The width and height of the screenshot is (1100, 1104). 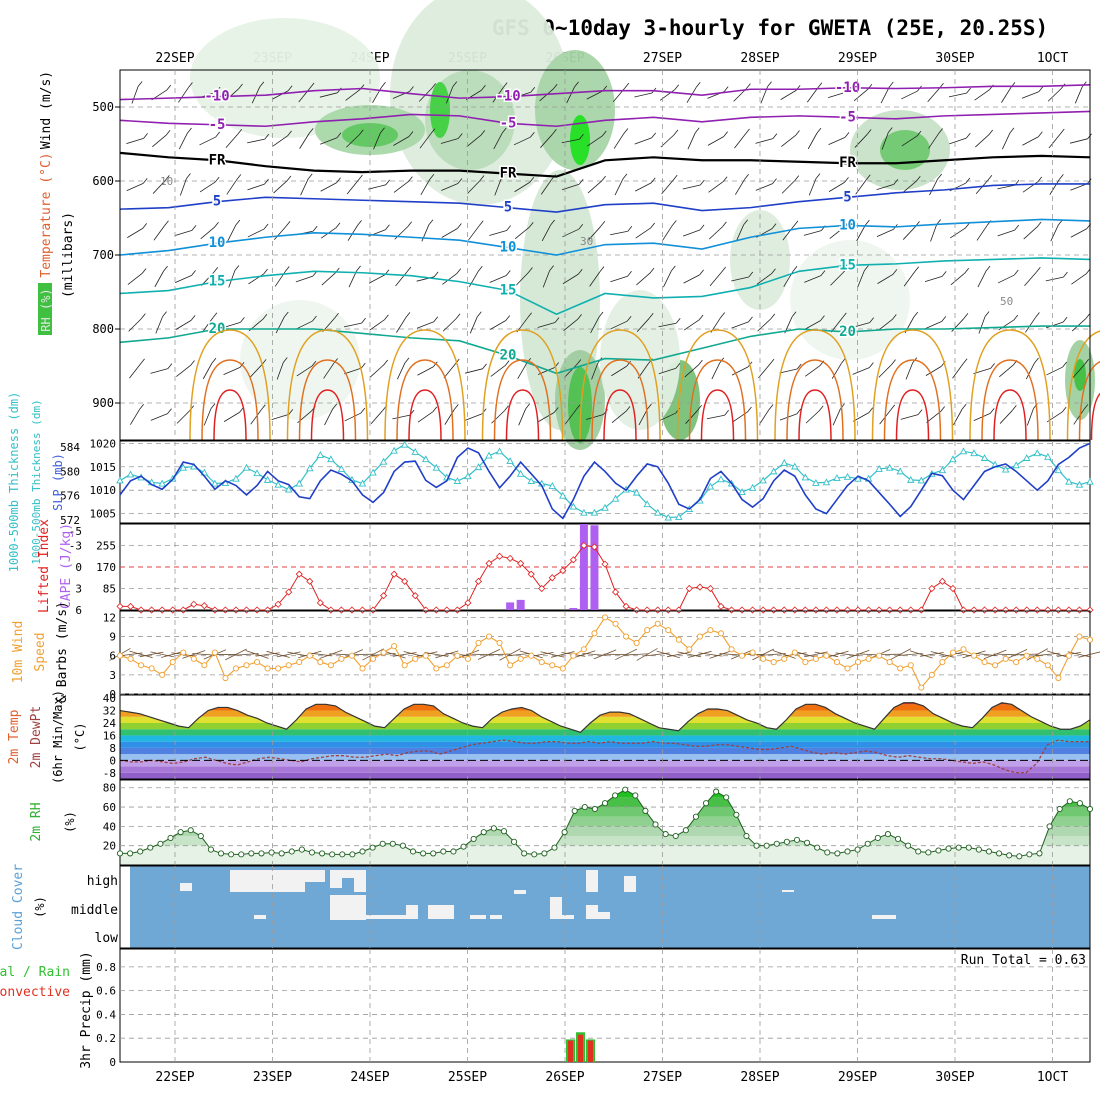 What do you see at coordinates (112, 748) in the screenshot?
I see `temp-tick-label: 8` at bounding box center [112, 748].